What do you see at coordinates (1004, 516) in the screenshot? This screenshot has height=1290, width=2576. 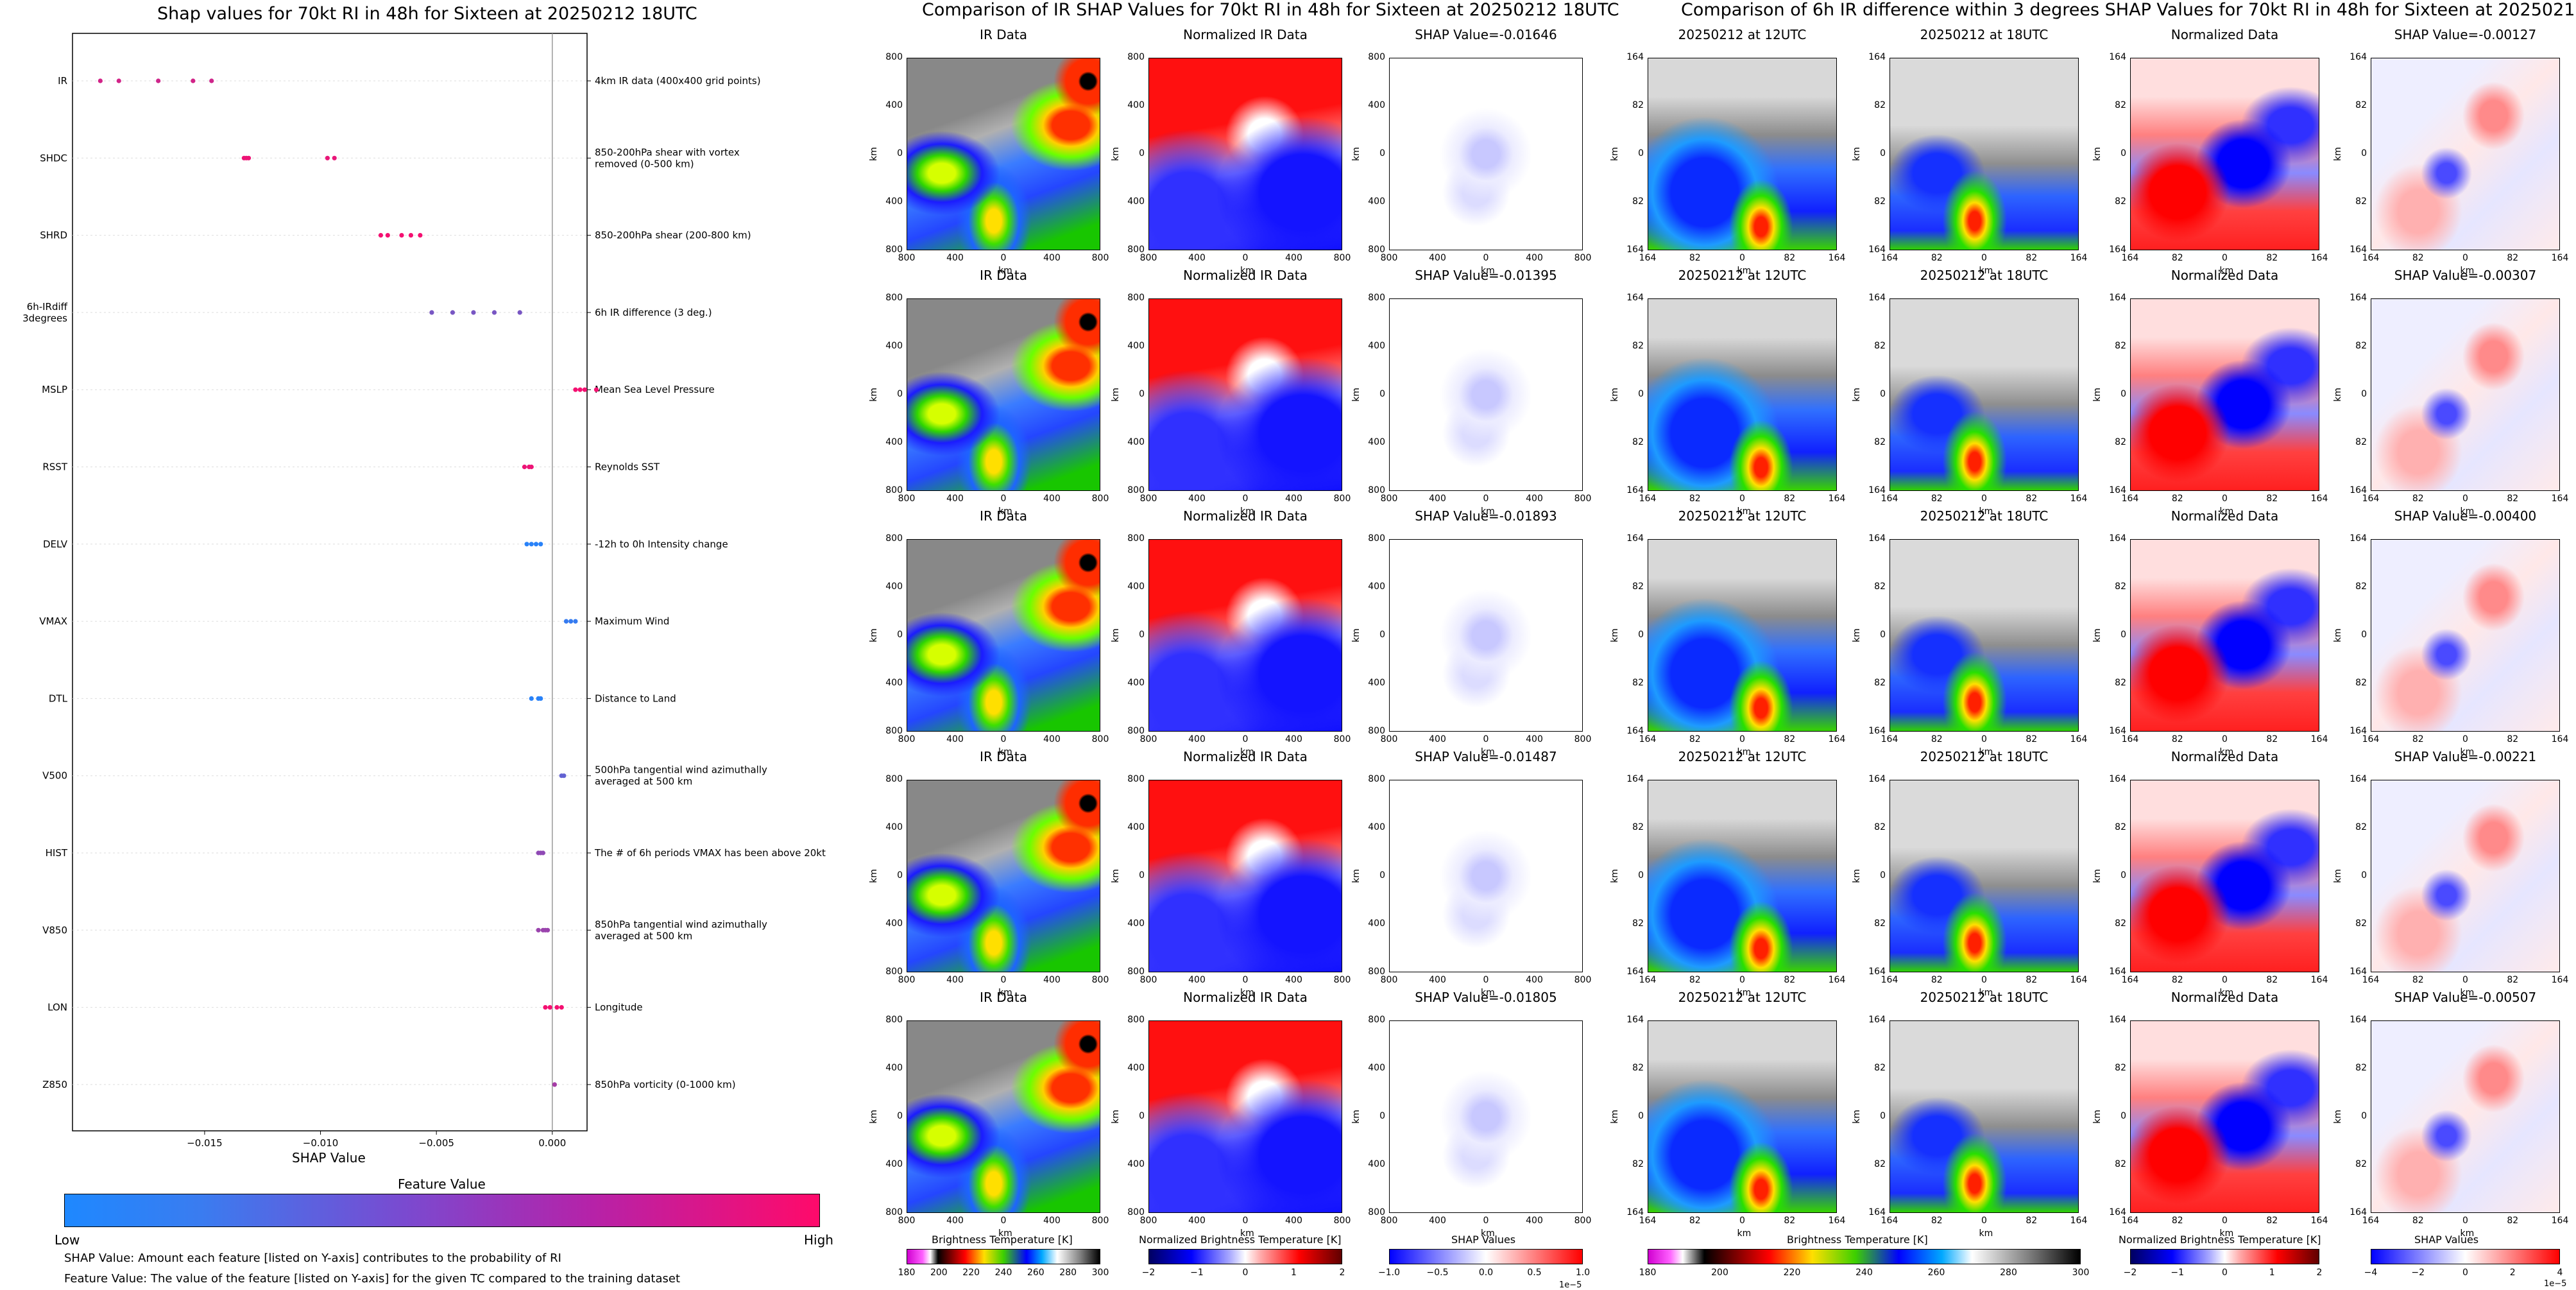 I see `ir-data-panel-title: IR Data` at bounding box center [1004, 516].